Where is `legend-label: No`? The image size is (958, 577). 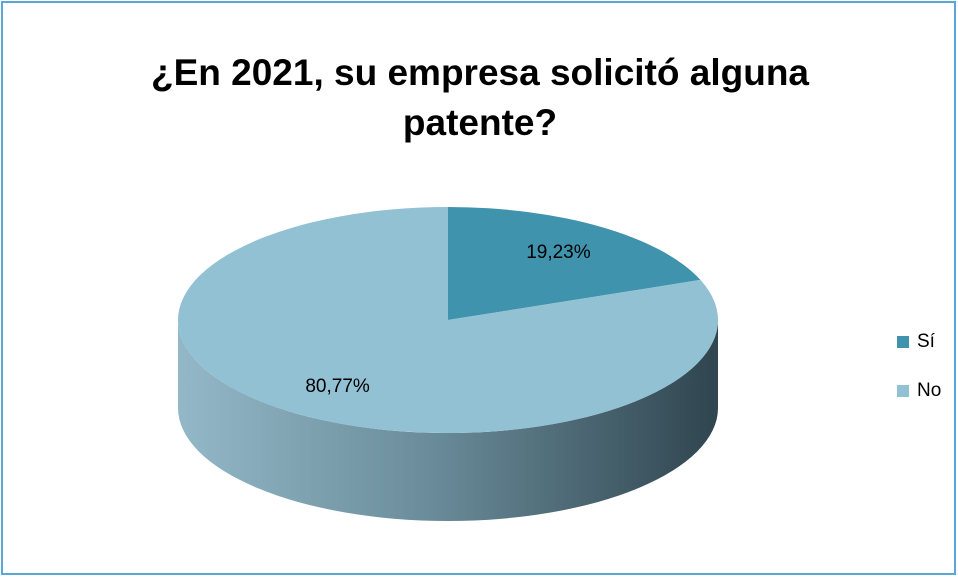
legend-label: No is located at coordinates (929, 390).